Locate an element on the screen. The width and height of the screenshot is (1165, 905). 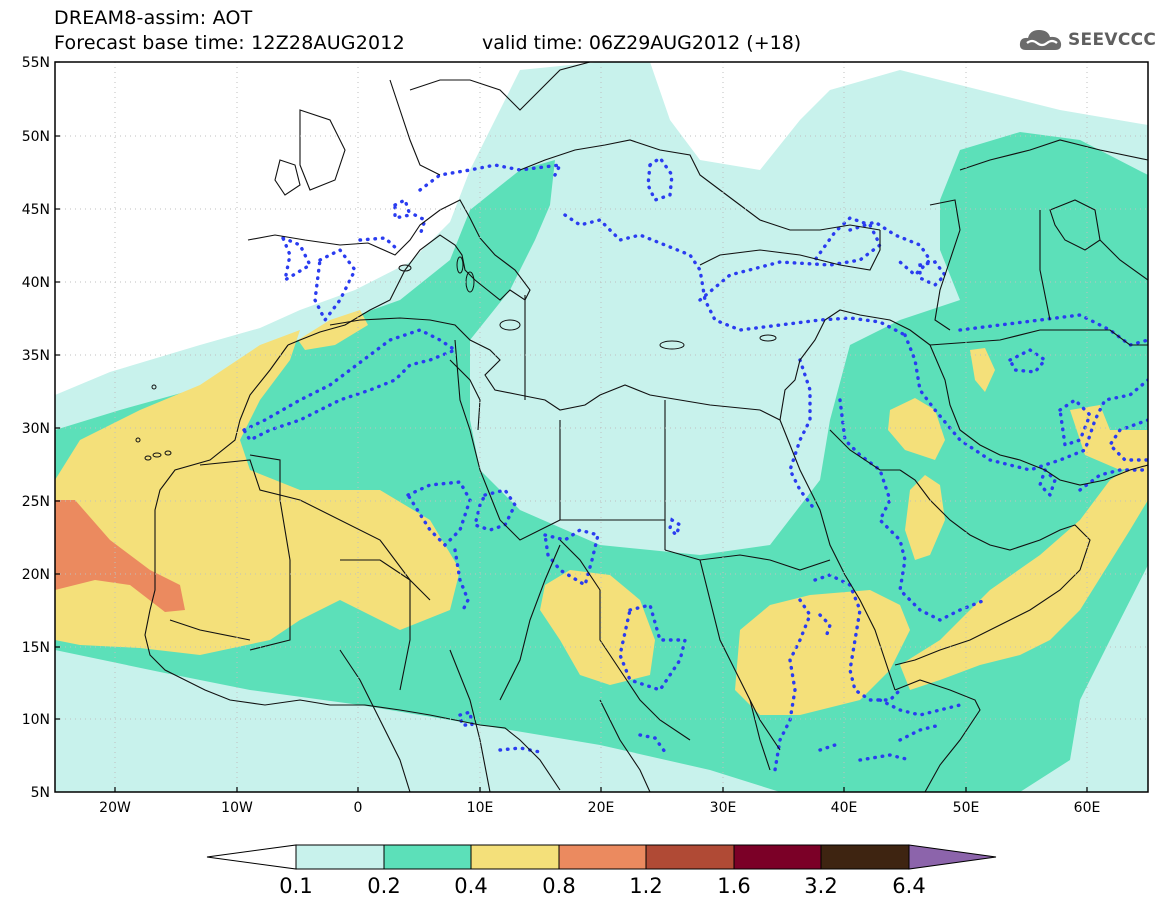
seevccc-logo: SEEVCCC is located at coordinates (1087, 40).